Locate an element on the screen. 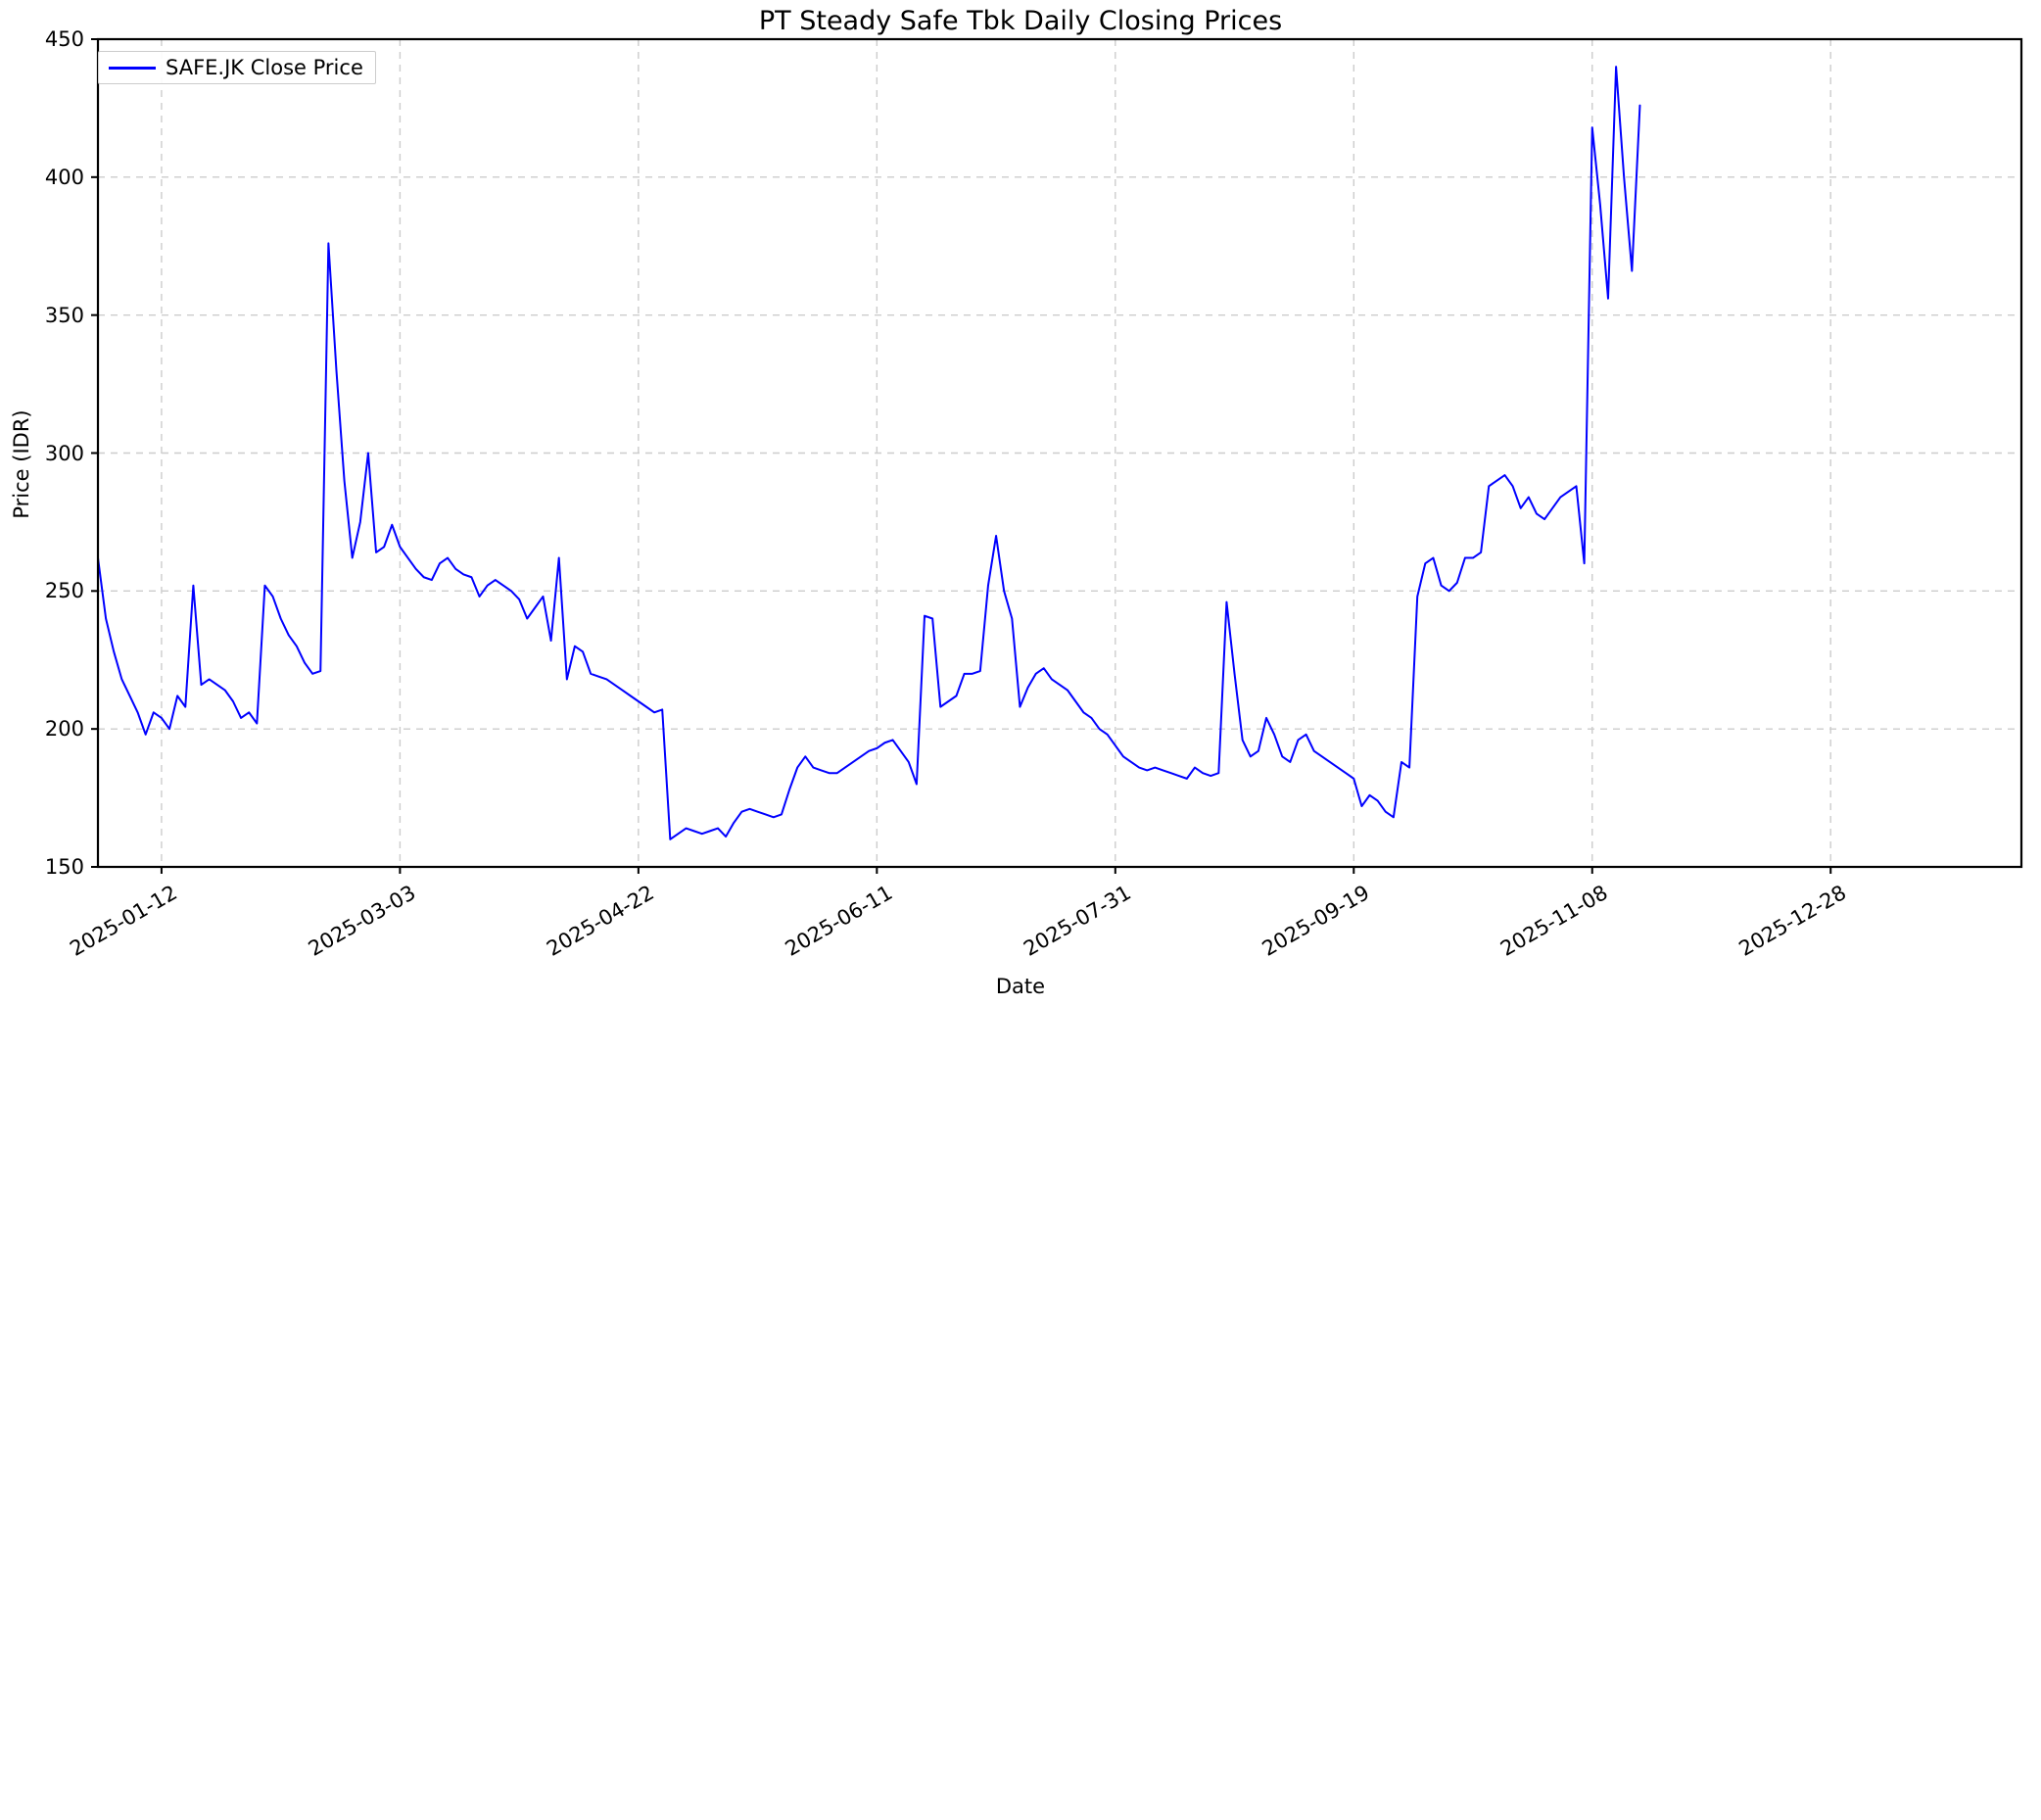 This screenshot has width=2041, height=1820. chart-legend: SAFE.JK Close Price is located at coordinates (237, 67).